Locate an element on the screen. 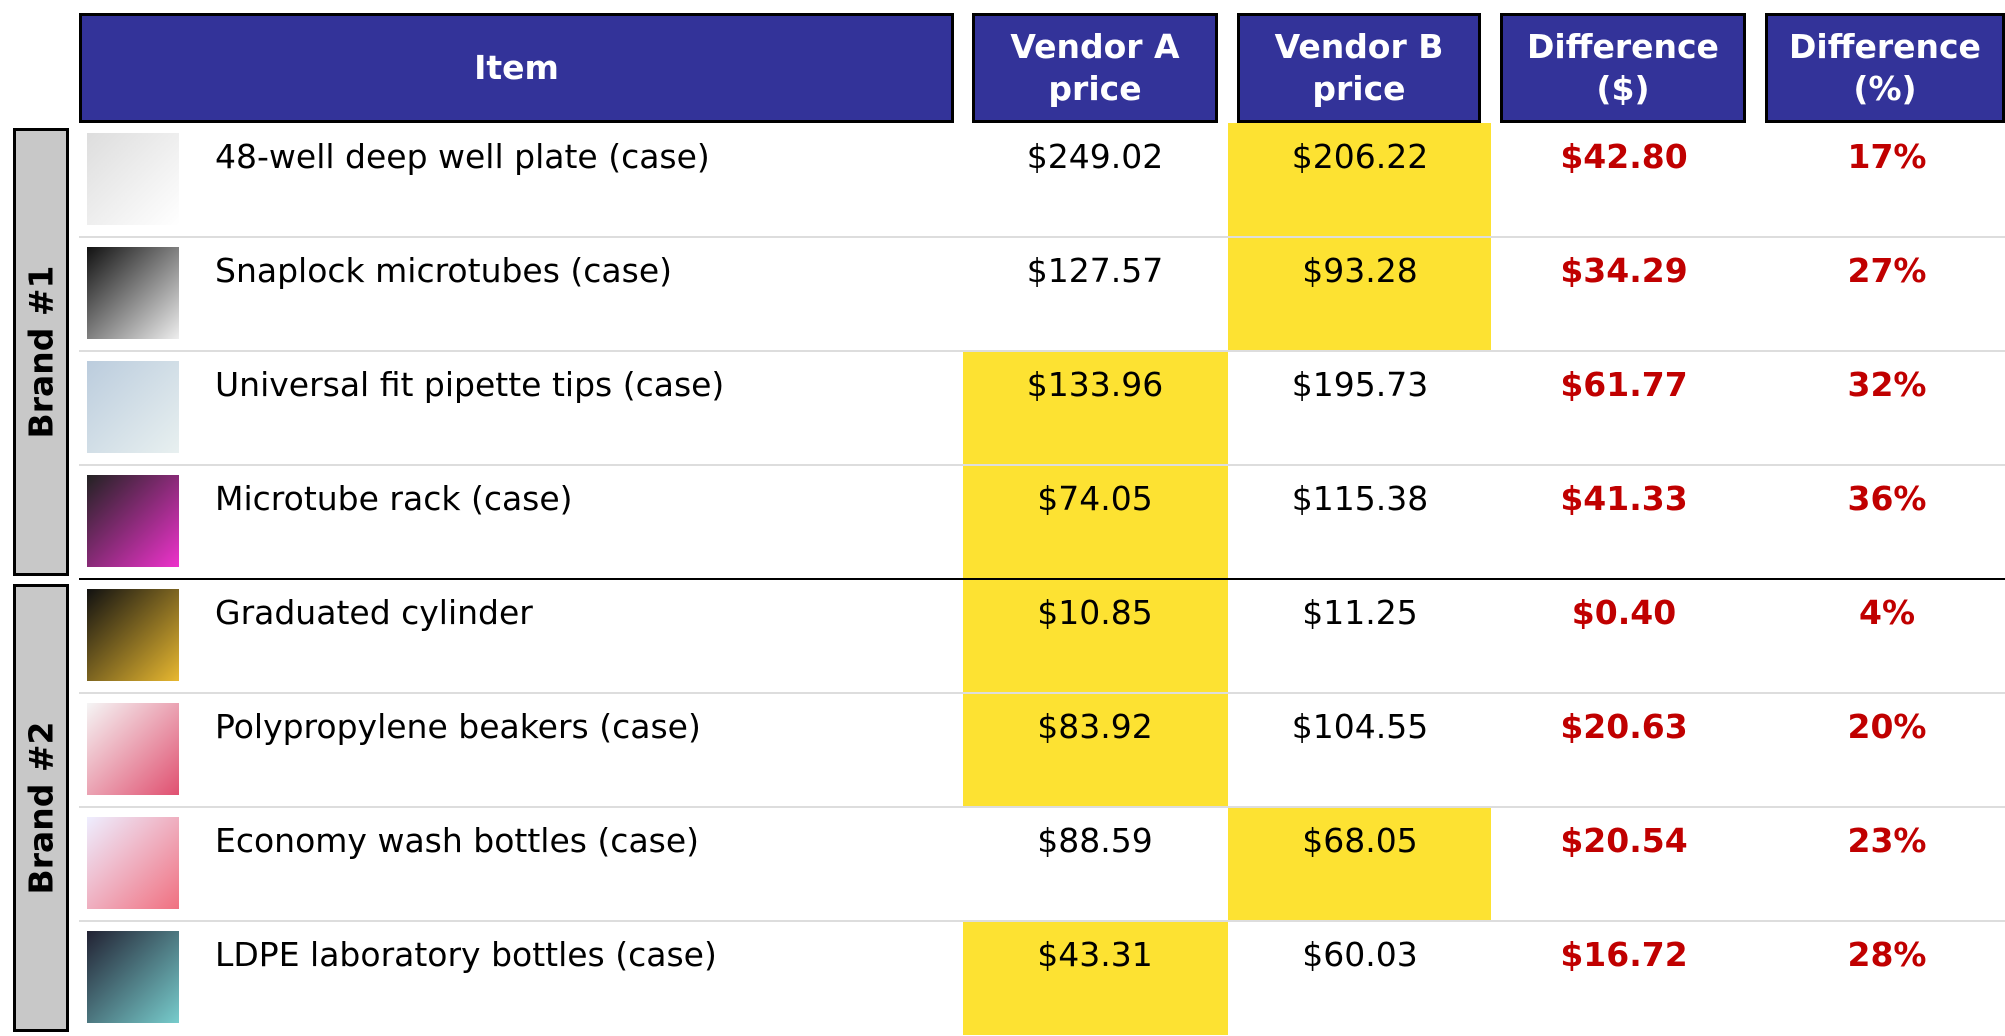  column-header: Difference (%) is located at coordinates (1885, 68).